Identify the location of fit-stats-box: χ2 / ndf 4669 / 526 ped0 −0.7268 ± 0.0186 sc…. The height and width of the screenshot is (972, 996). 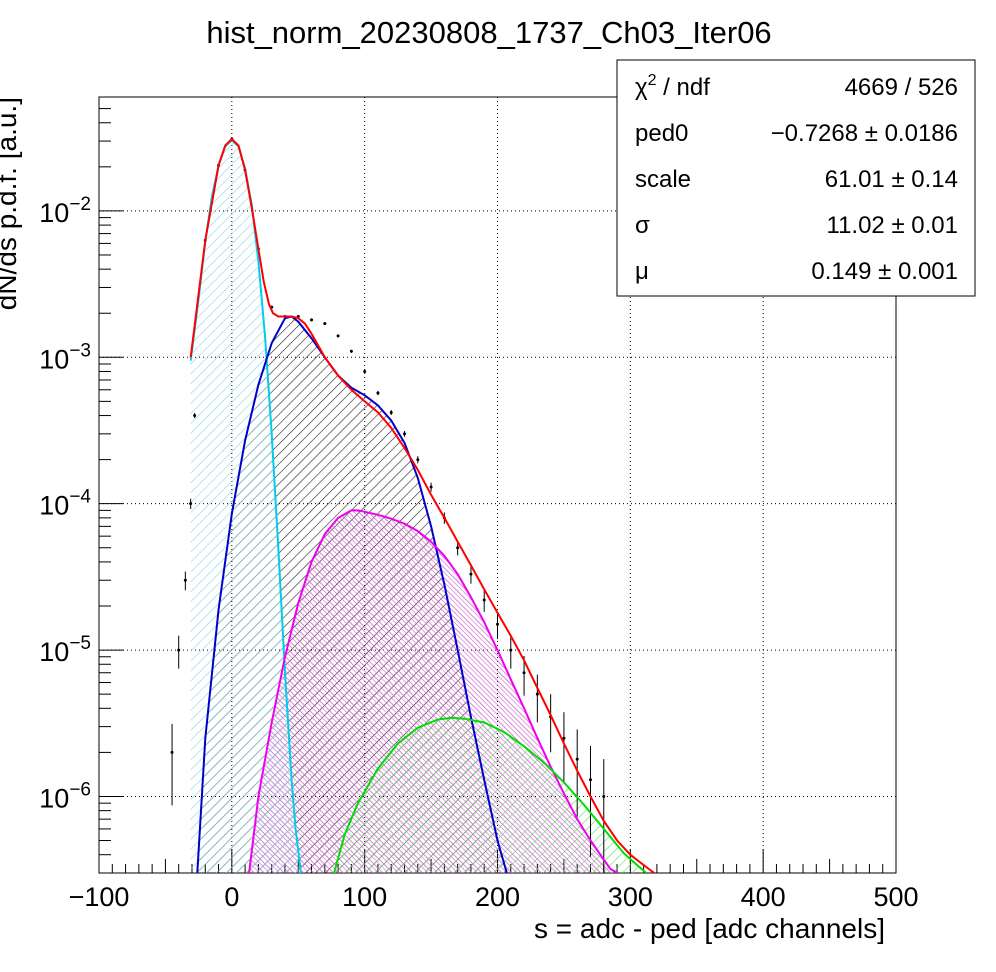
(796, 178).